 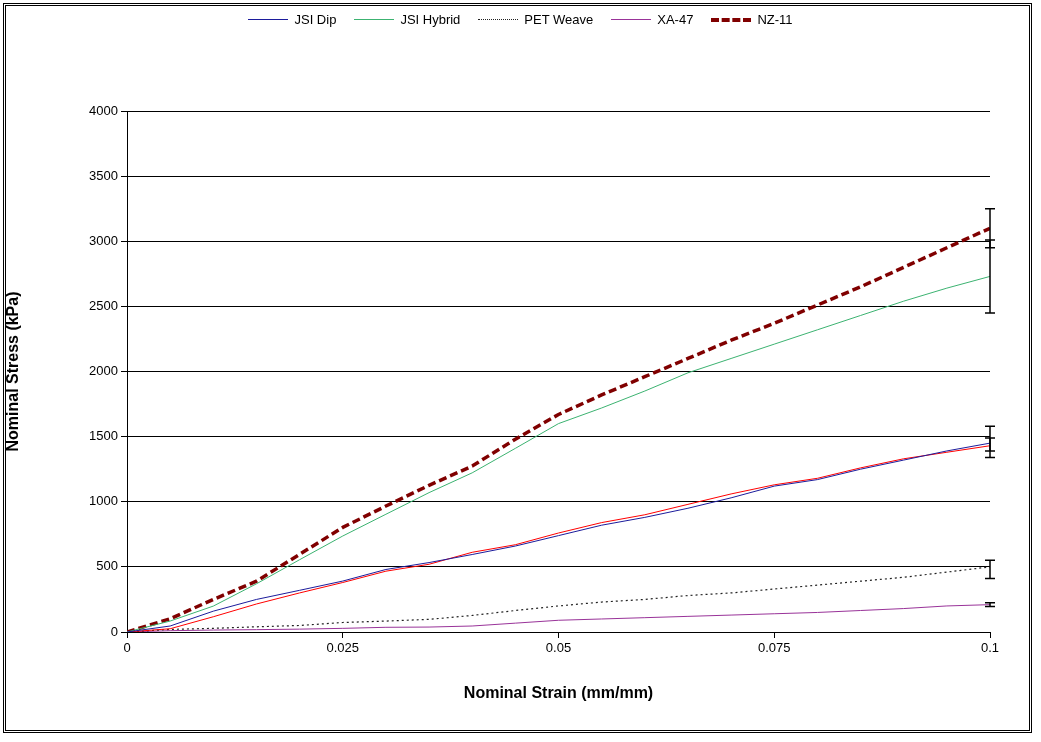 I want to click on legend-label: JSI Dip, so click(x=315, y=19).